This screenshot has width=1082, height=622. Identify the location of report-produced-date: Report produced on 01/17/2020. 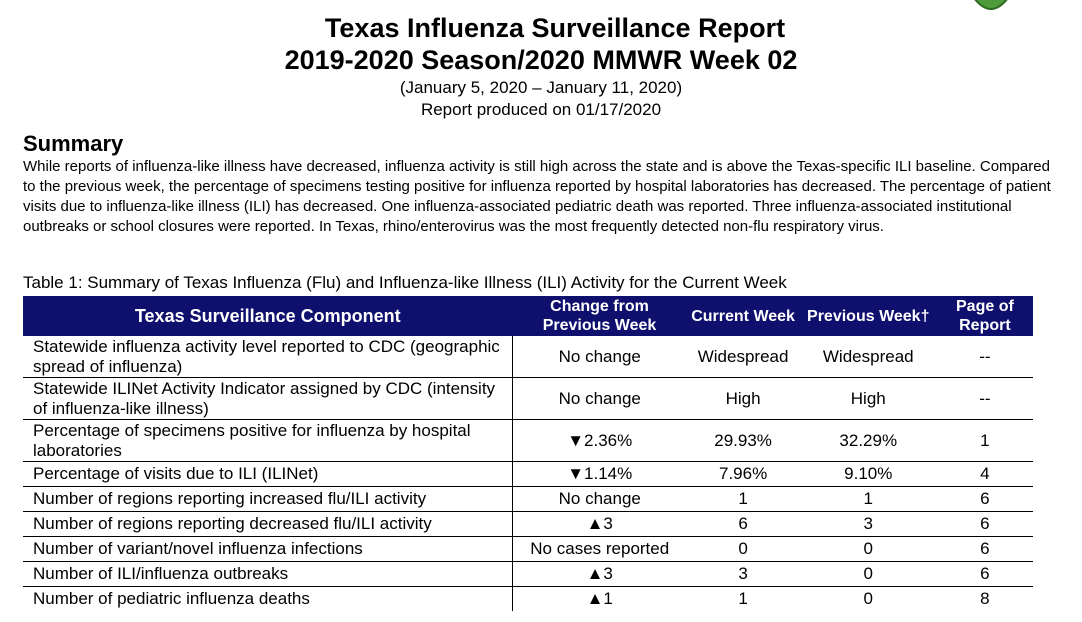
(541, 109).